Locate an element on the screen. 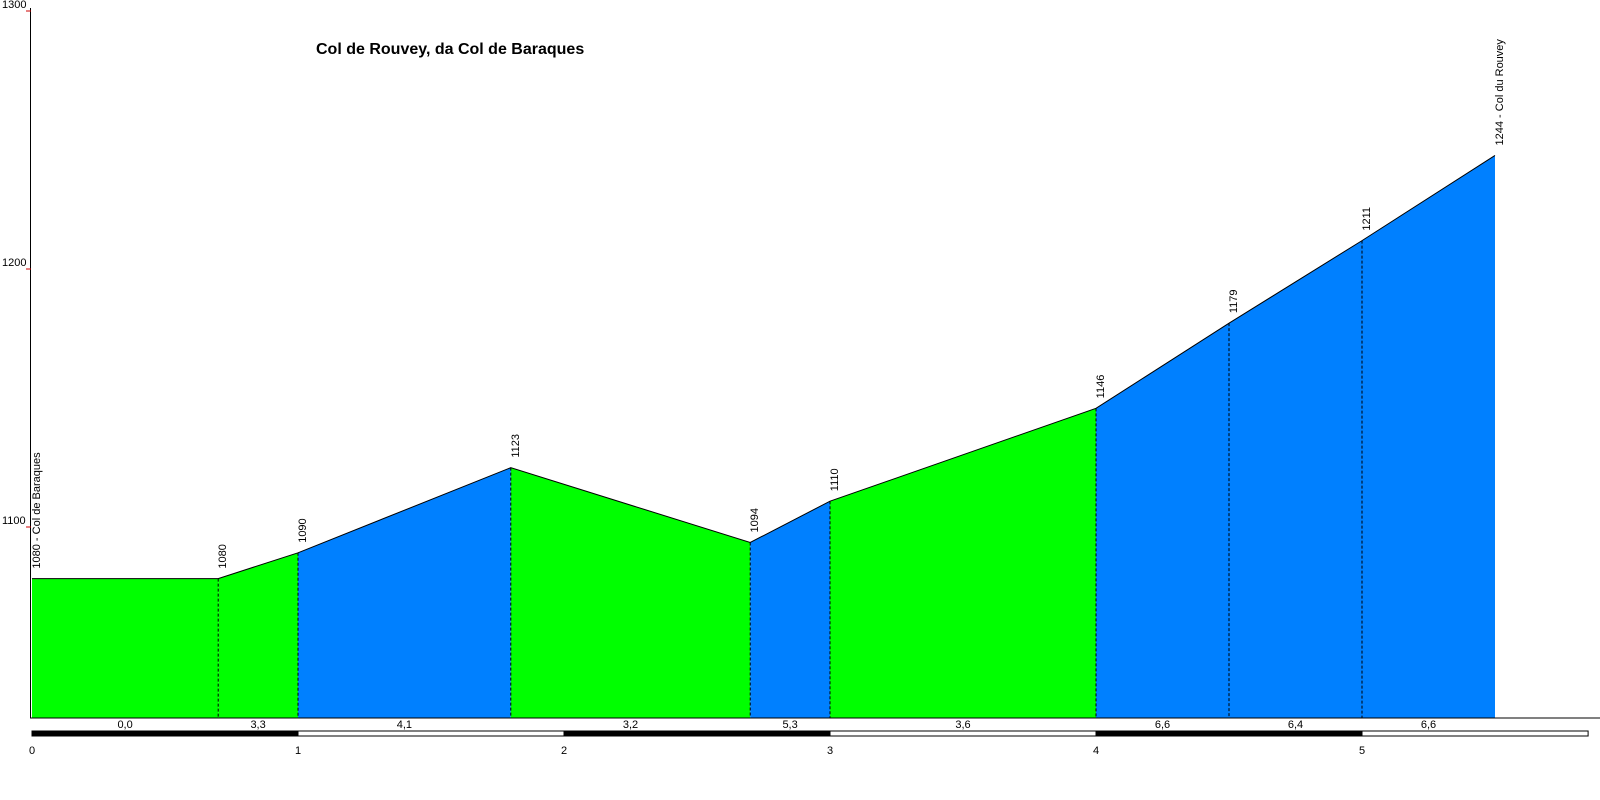 Image resolution: width=1600 pixels, height=800 pixels. gradient-label: 3,6 is located at coordinates (962, 725).